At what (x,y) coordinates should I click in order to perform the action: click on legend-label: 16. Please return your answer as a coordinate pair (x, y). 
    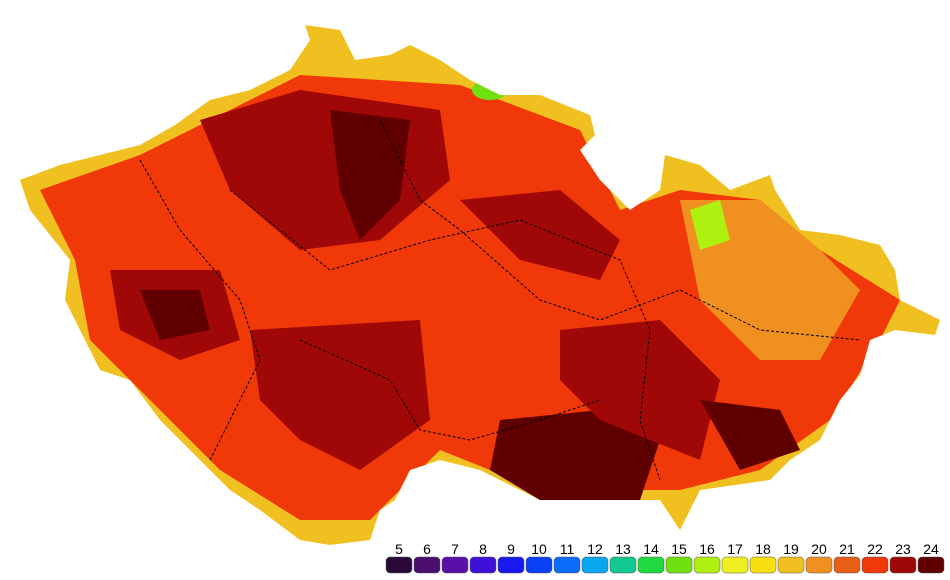
    Looking at the image, I should click on (707, 549).